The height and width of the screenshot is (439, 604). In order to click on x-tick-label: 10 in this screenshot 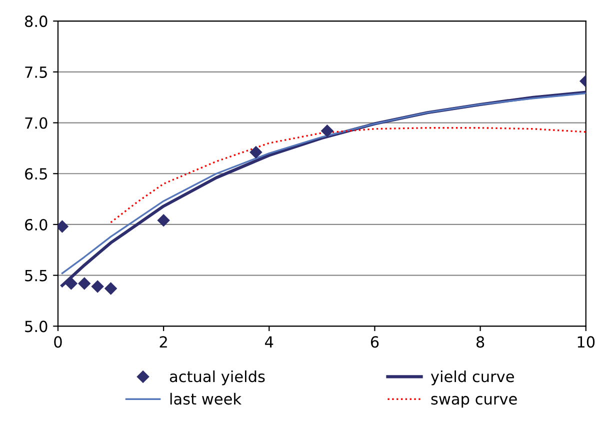, I will do `click(586, 342)`.